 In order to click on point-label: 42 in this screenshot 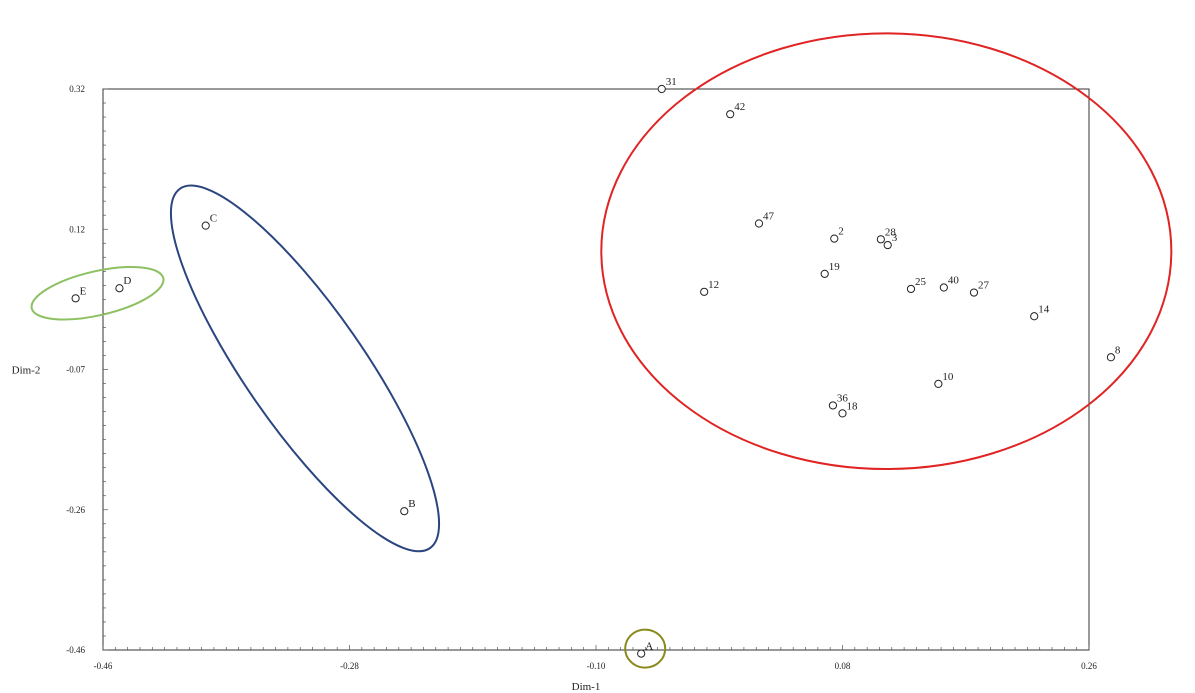, I will do `click(739, 107)`.